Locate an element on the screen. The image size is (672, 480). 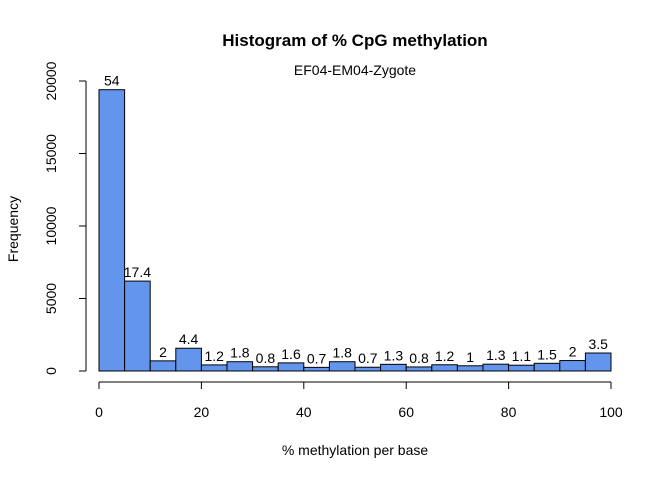
x-tick-label: 20 is located at coordinates (202, 412).